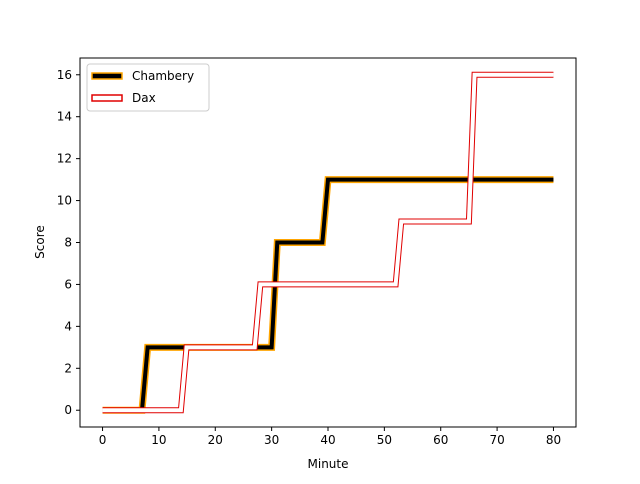 This screenshot has height=484, width=640. What do you see at coordinates (64, 75) in the screenshot?
I see `y-tick-label: 16` at bounding box center [64, 75].